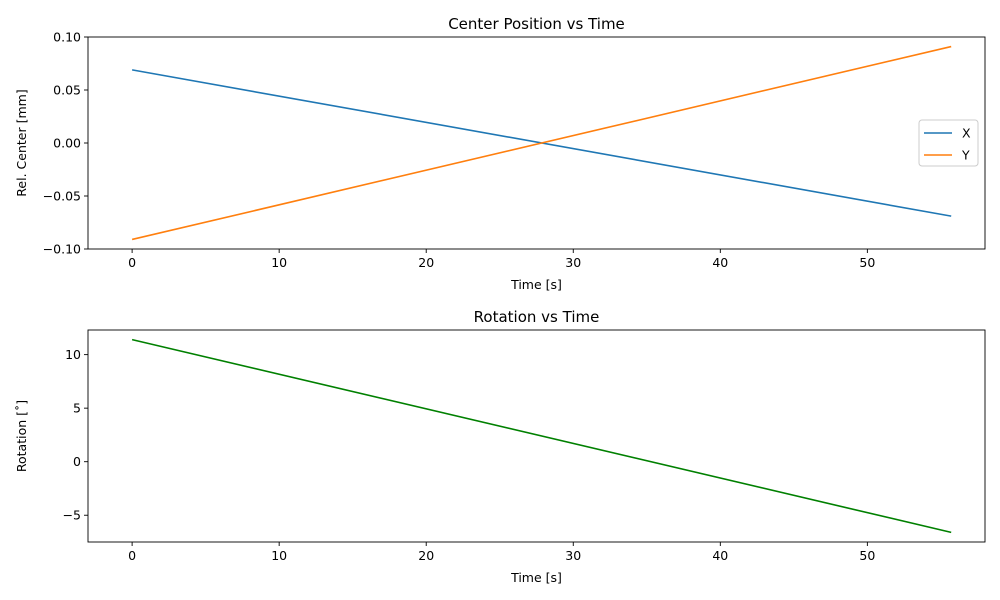 Image resolution: width=1000 pixels, height=600 pixels. What do you see at coordinates (537, 317) in the screenshot?
I see `chart-title: Rotation vs Time` at bounding box center [537, 317].